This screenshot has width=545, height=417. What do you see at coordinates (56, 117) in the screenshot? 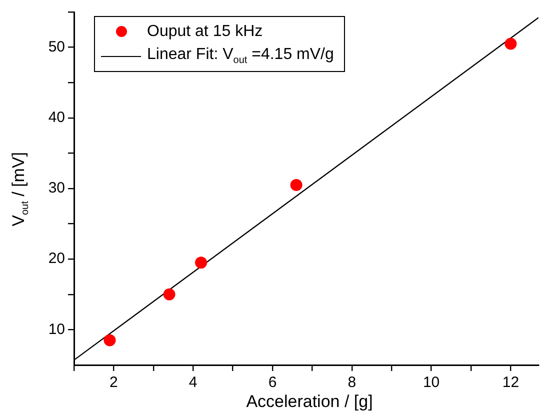
I see `y-tick-label: 40` at bounding box center [56, 117].